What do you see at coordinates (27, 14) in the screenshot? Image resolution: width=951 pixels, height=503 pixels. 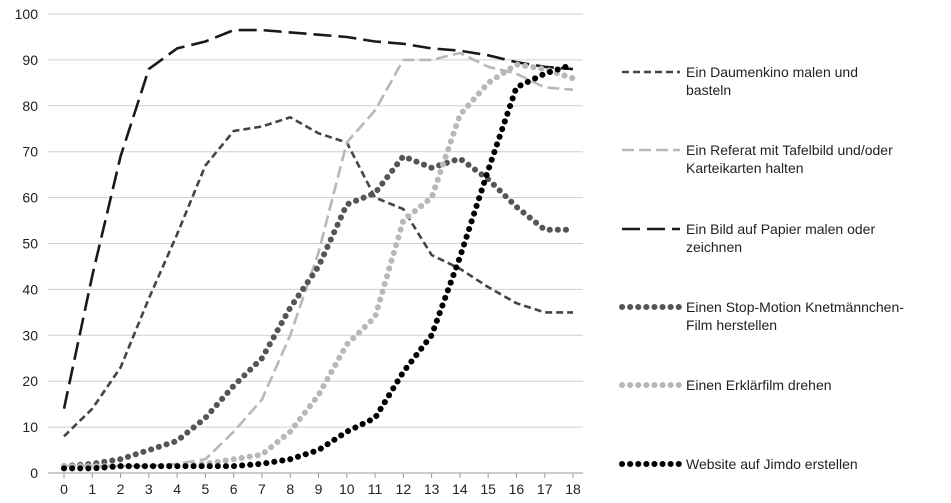 I see `y-tick-label: 100` at bounding box center [27, 14].